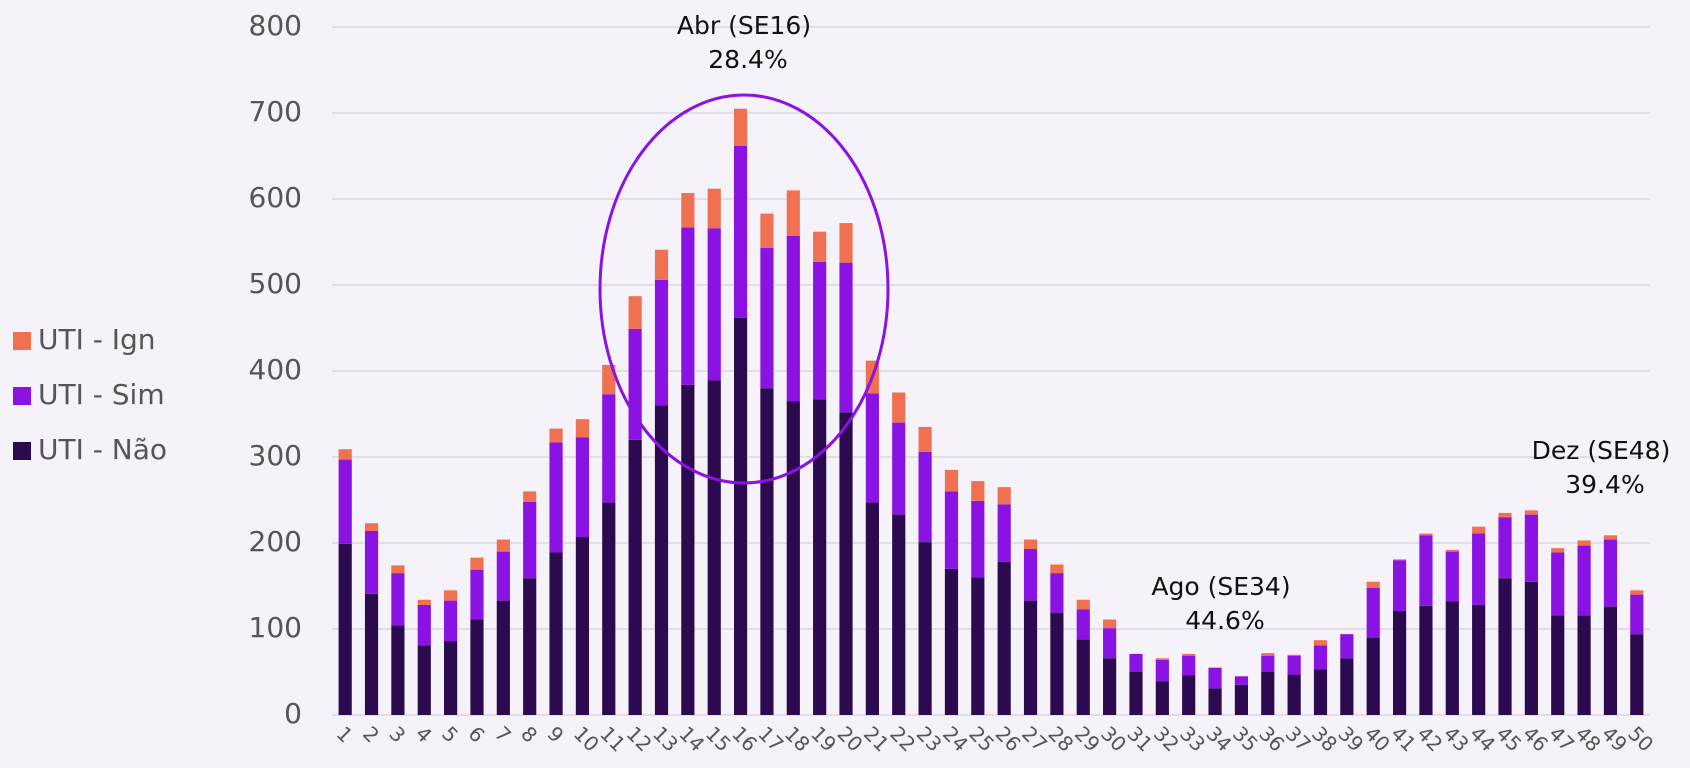 This screenshot has height=768, width=1690. I want to click on annotation-label: Dez (SE48), so click(1601, 450).